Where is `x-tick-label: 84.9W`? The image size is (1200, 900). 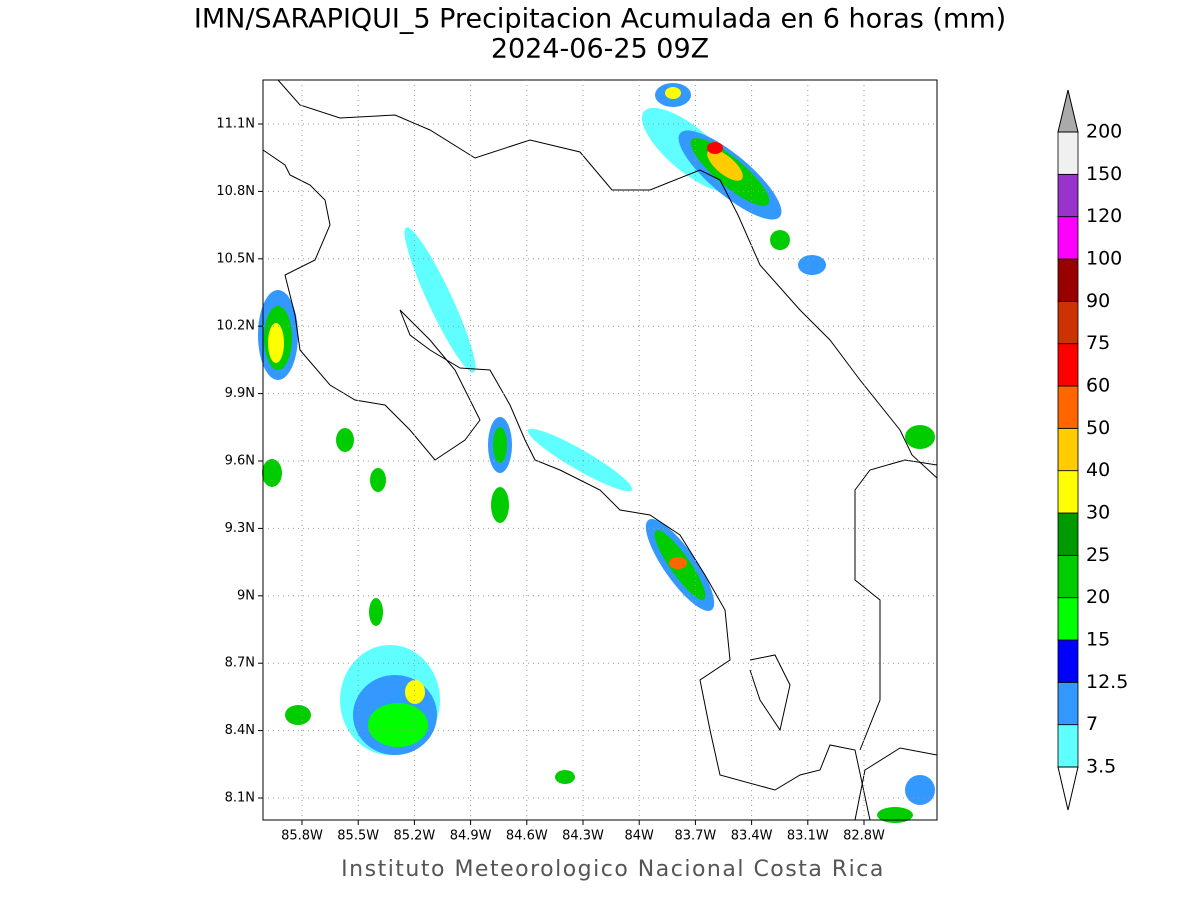
x-tick-label: 84.9W is located at coordinates (471, 836).